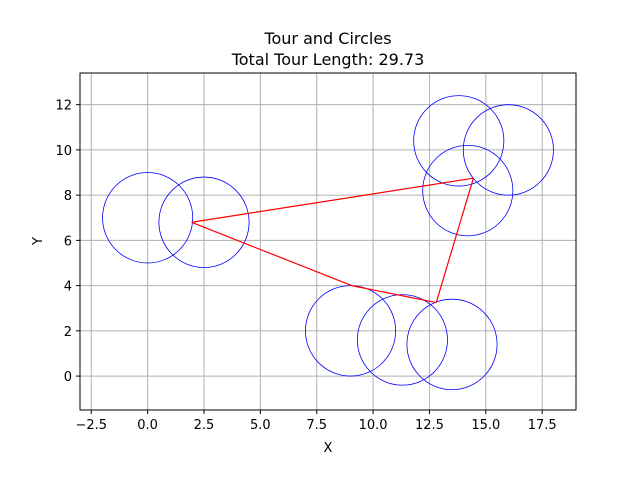 This screenshot has width=640, height=480. I want to click on y-axis-label: Y, so click(38, 241).